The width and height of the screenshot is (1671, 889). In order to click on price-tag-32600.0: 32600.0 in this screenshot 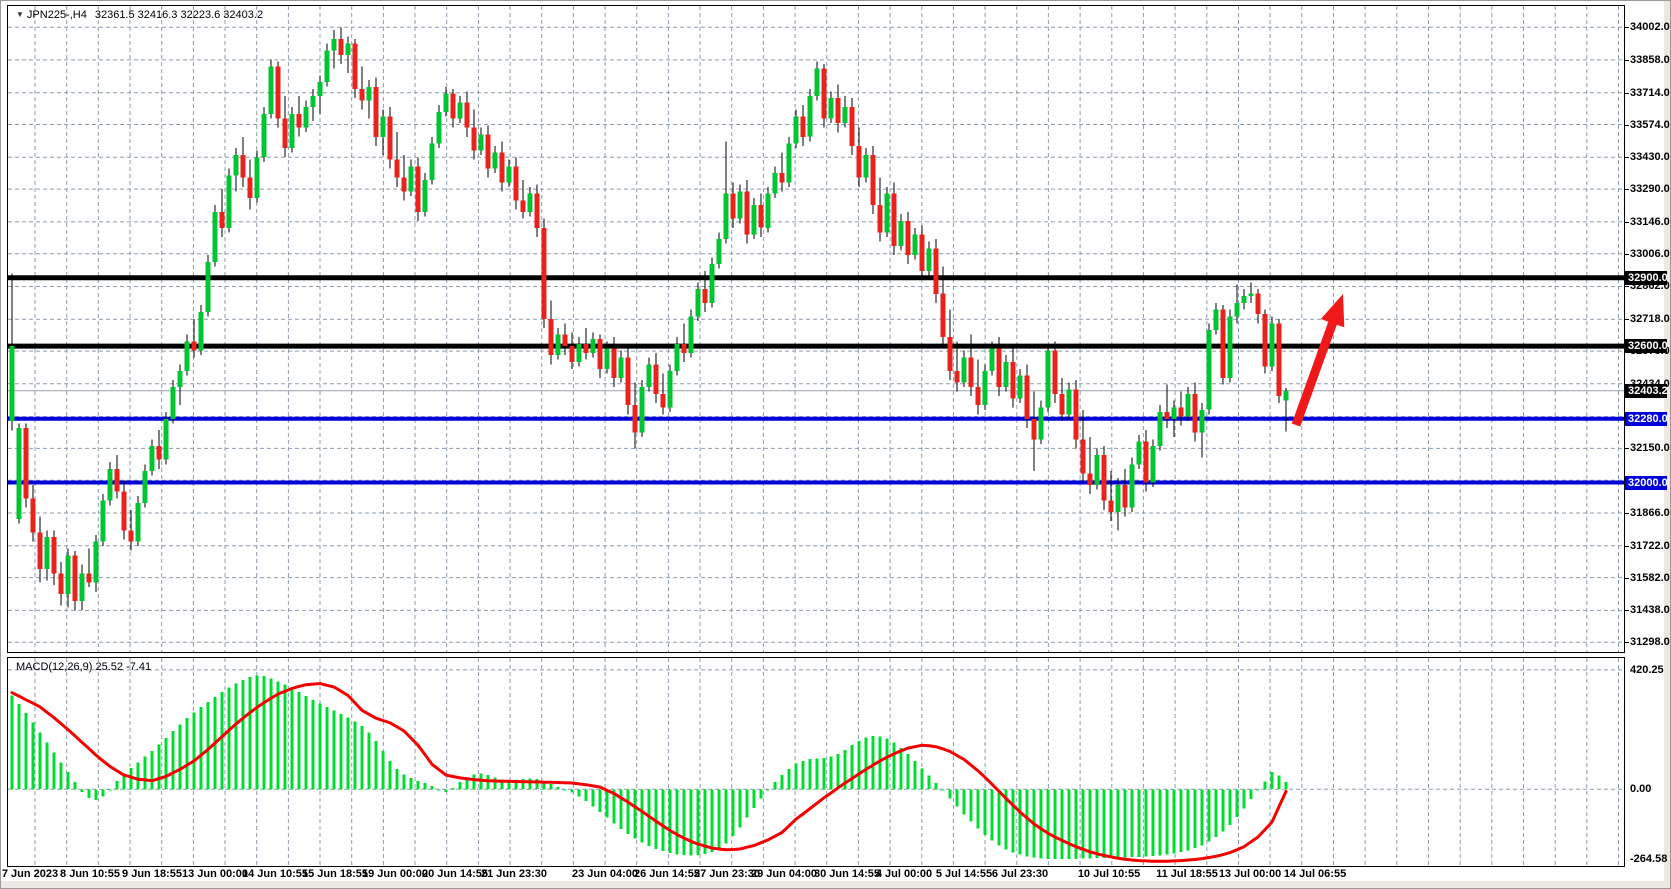, I will do `click(1646, 346)`.